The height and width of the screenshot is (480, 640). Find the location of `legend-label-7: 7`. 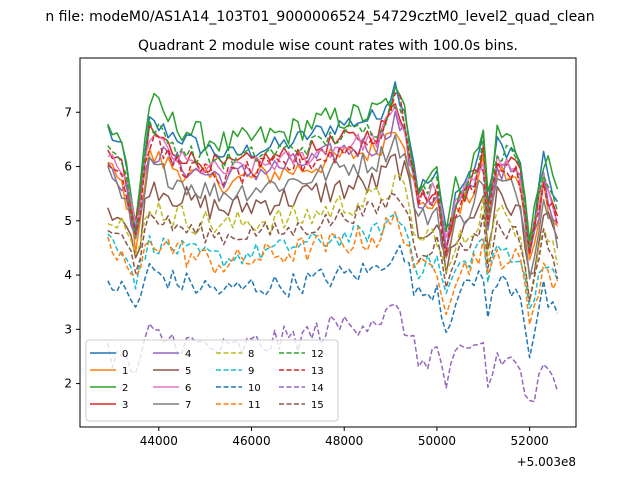

legend-label-7: 7 is located at coordinates (188, 405).